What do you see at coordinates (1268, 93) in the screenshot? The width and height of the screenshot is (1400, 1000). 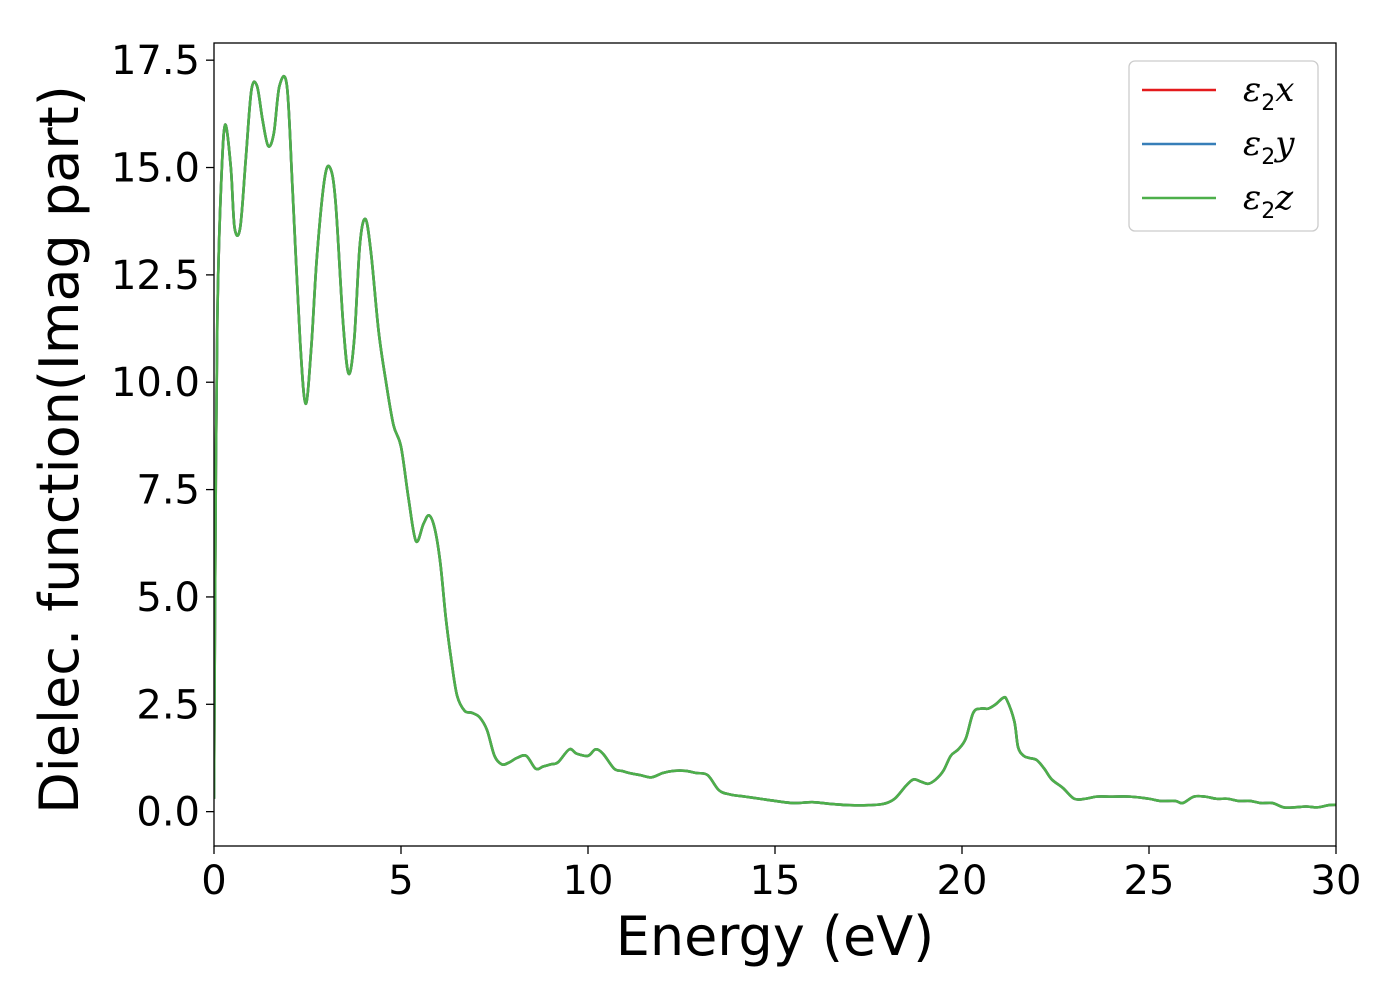 I see `legend-label-0: ε2x` at bounding box center [1268, 93].